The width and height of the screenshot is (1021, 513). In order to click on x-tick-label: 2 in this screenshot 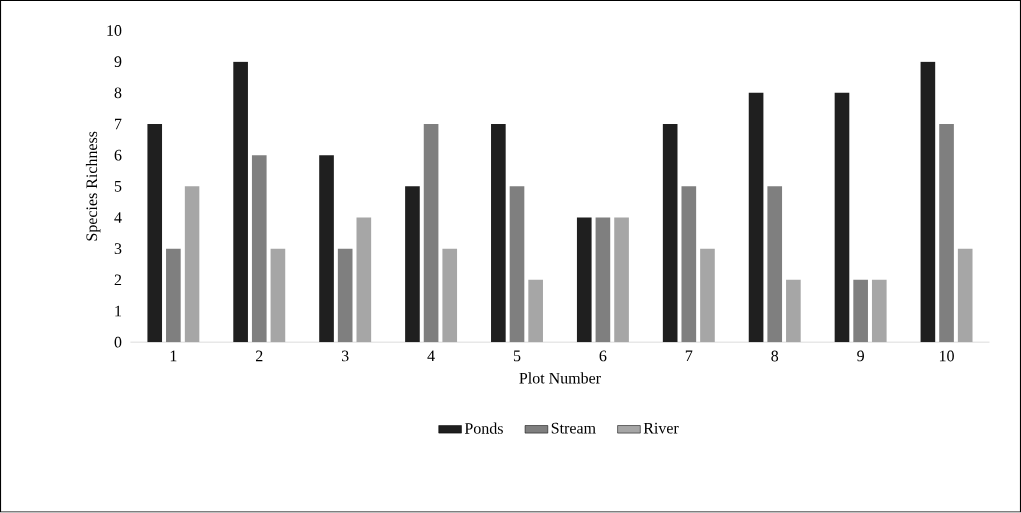, I will do `click(259, 356)`.